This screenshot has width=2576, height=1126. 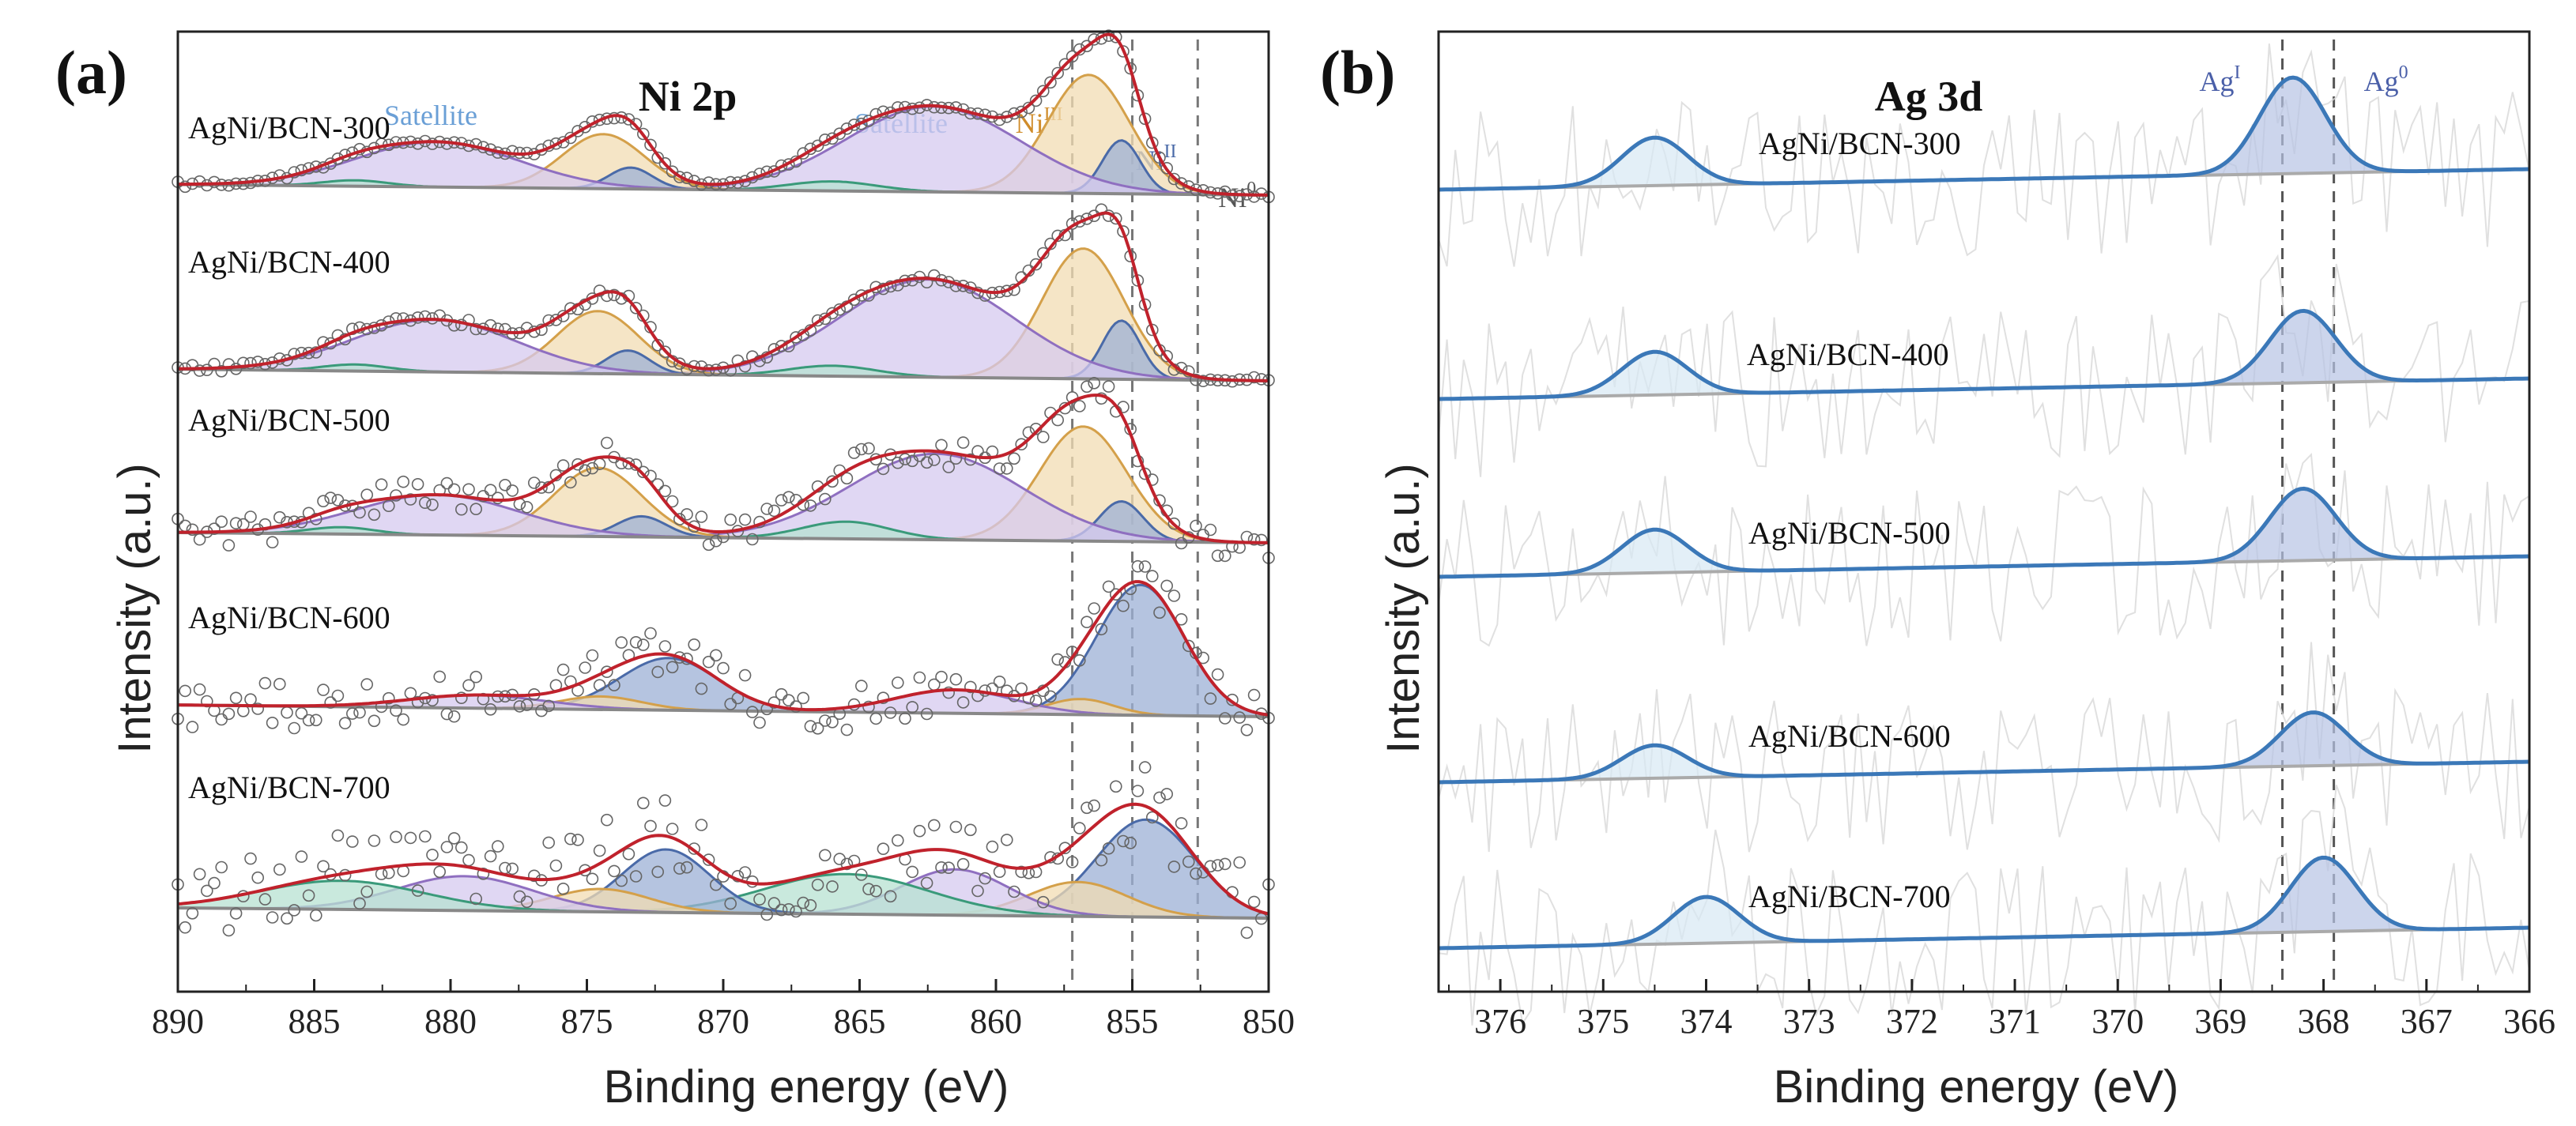 What do you see at coordinates (688, 96) in the screenshot?
I see `panel-a-title: Ni 2p` at bounding box center [688, 96].